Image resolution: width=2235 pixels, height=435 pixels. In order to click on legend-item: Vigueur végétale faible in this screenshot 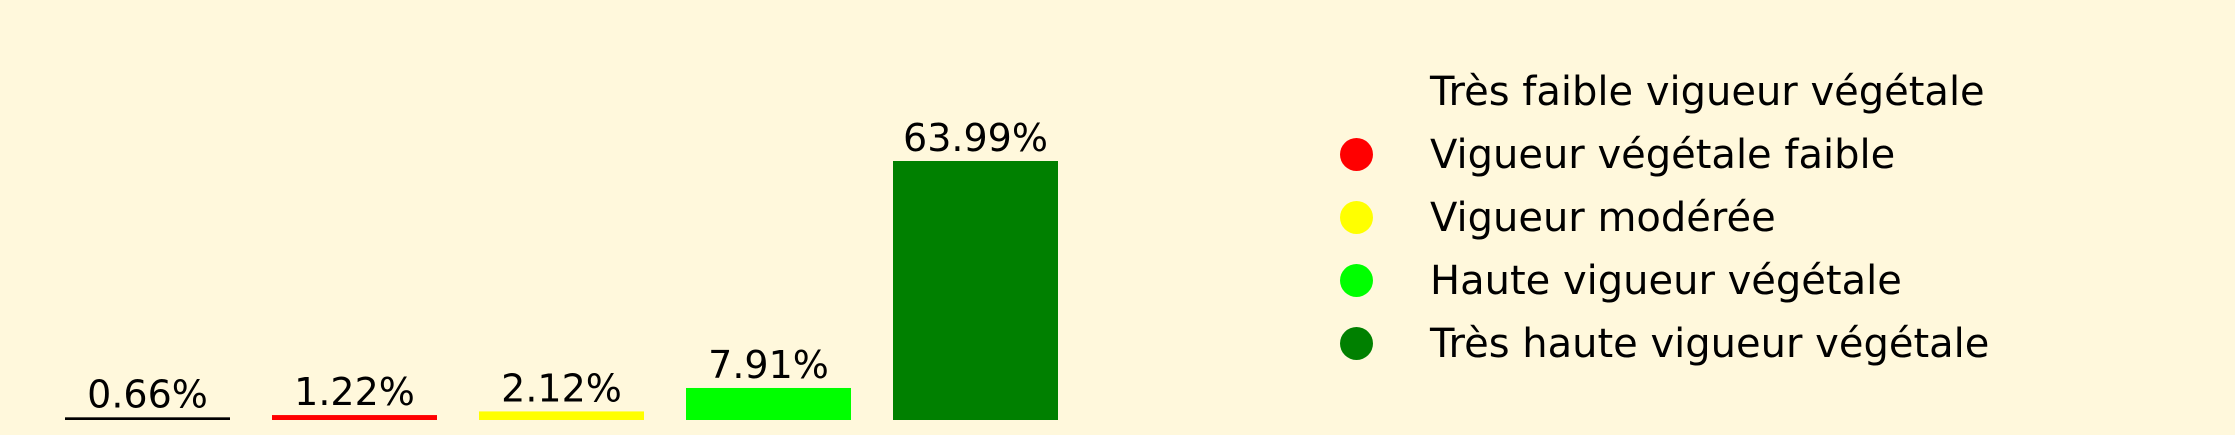, I will do `click(1664, 154)`.